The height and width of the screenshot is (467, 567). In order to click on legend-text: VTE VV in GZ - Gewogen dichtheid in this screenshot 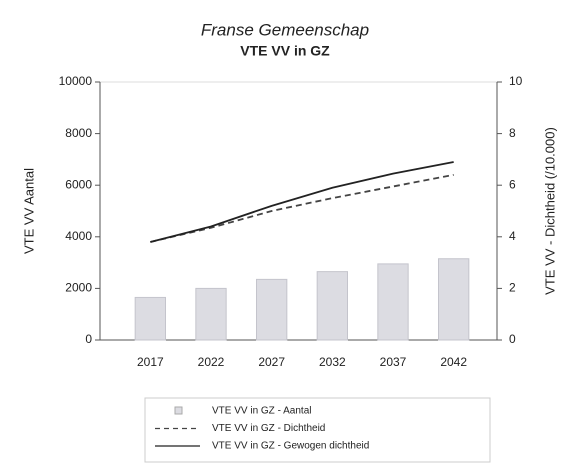, I will do `click(290, 446)`.